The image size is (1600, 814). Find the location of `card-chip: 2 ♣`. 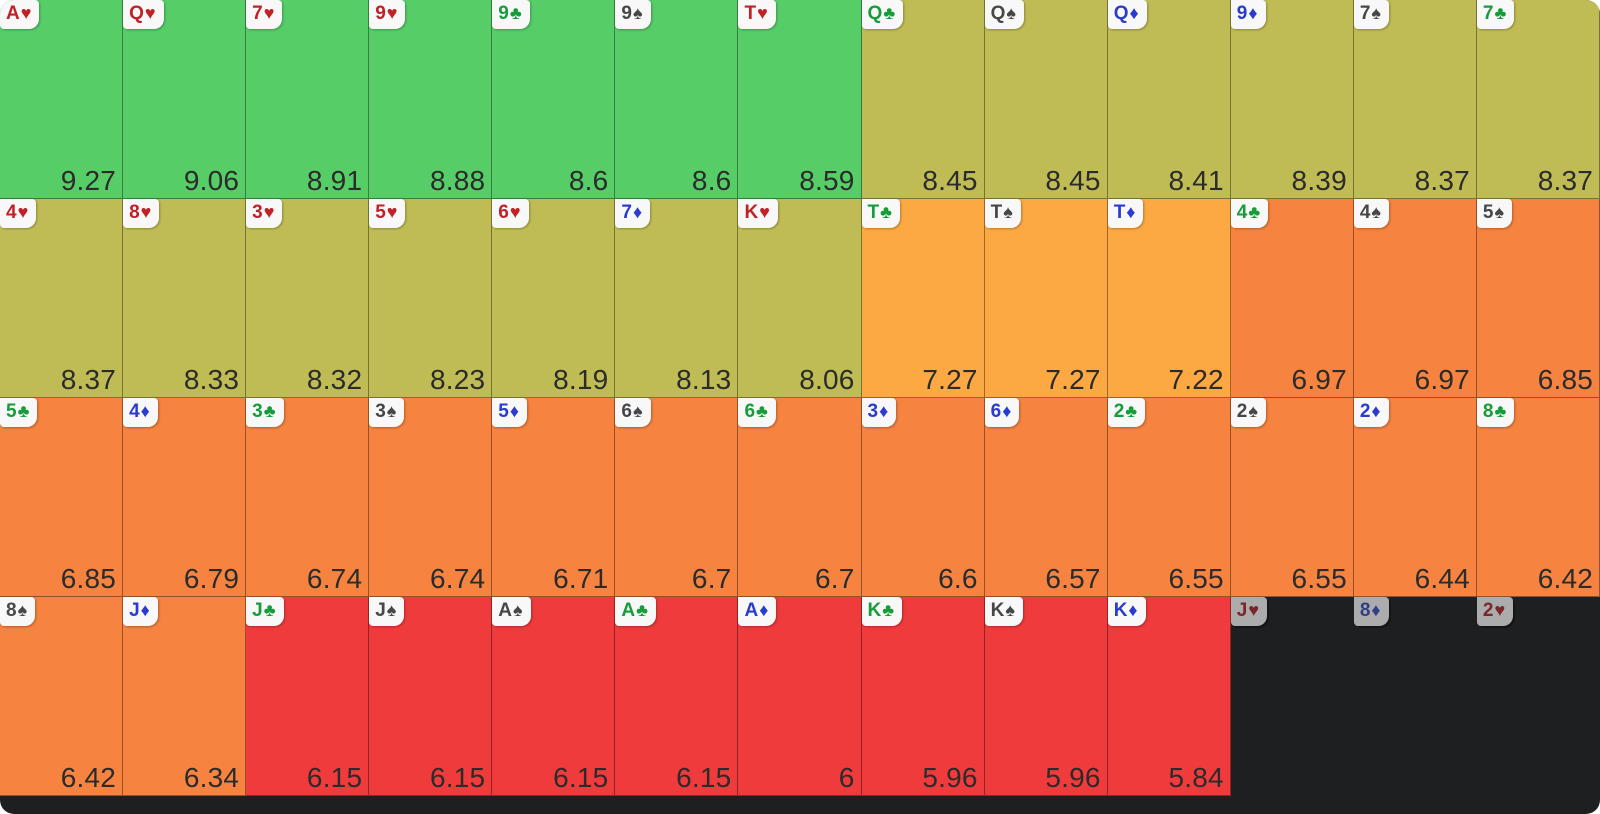

card-chip: 2 ♣ is located at coordinates (1126, 412).